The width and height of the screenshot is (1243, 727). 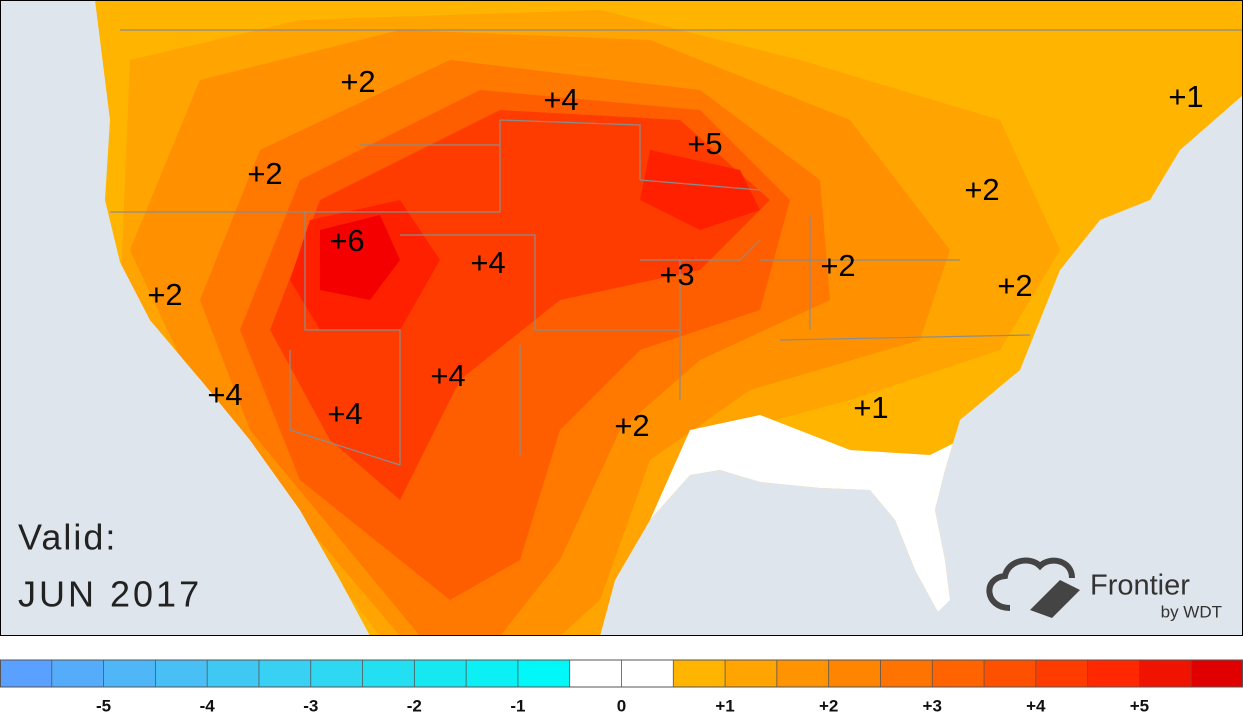 What do you see at coordinates (310, 705) in the screenshot?
I see `colorbar-tick-label: -3` at bounding box center [310, 705].